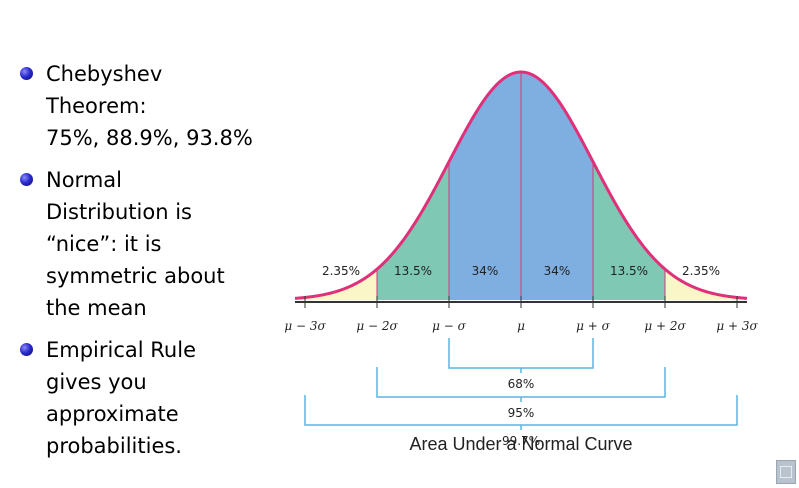 This screenshot has width=799, height=488. Describe the element at coordinates (665, 326) in the screenshot. I see `axis-label-plus-2-sigma: μ + 2σ` at that location.